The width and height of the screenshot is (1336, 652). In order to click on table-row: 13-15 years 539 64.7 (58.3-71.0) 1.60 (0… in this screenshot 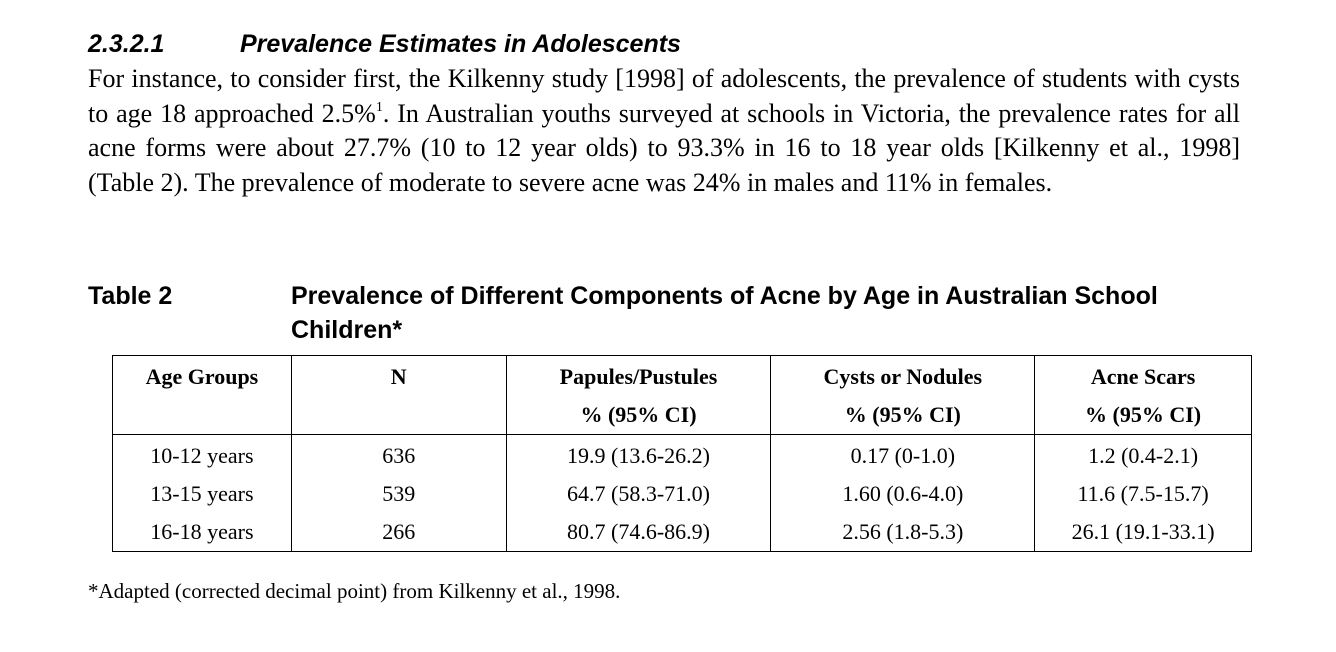, I will do `click(682, 494)`.